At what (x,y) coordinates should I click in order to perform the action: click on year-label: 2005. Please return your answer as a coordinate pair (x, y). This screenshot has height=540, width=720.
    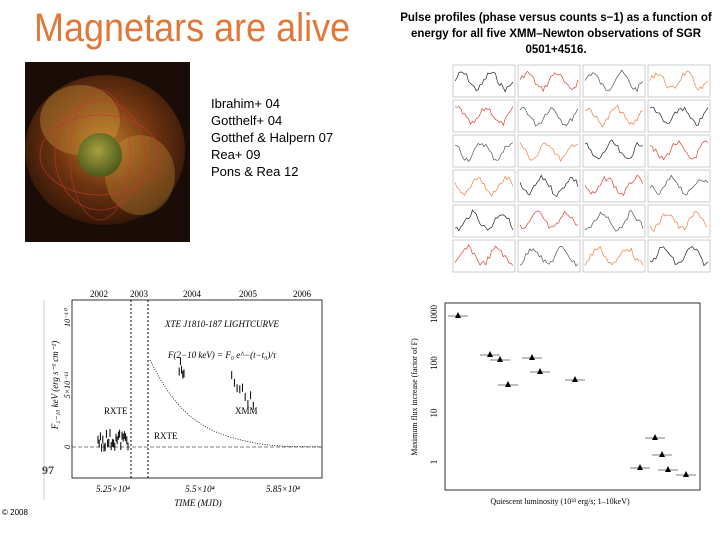
    Looking at the image, I should click on (248, 294).